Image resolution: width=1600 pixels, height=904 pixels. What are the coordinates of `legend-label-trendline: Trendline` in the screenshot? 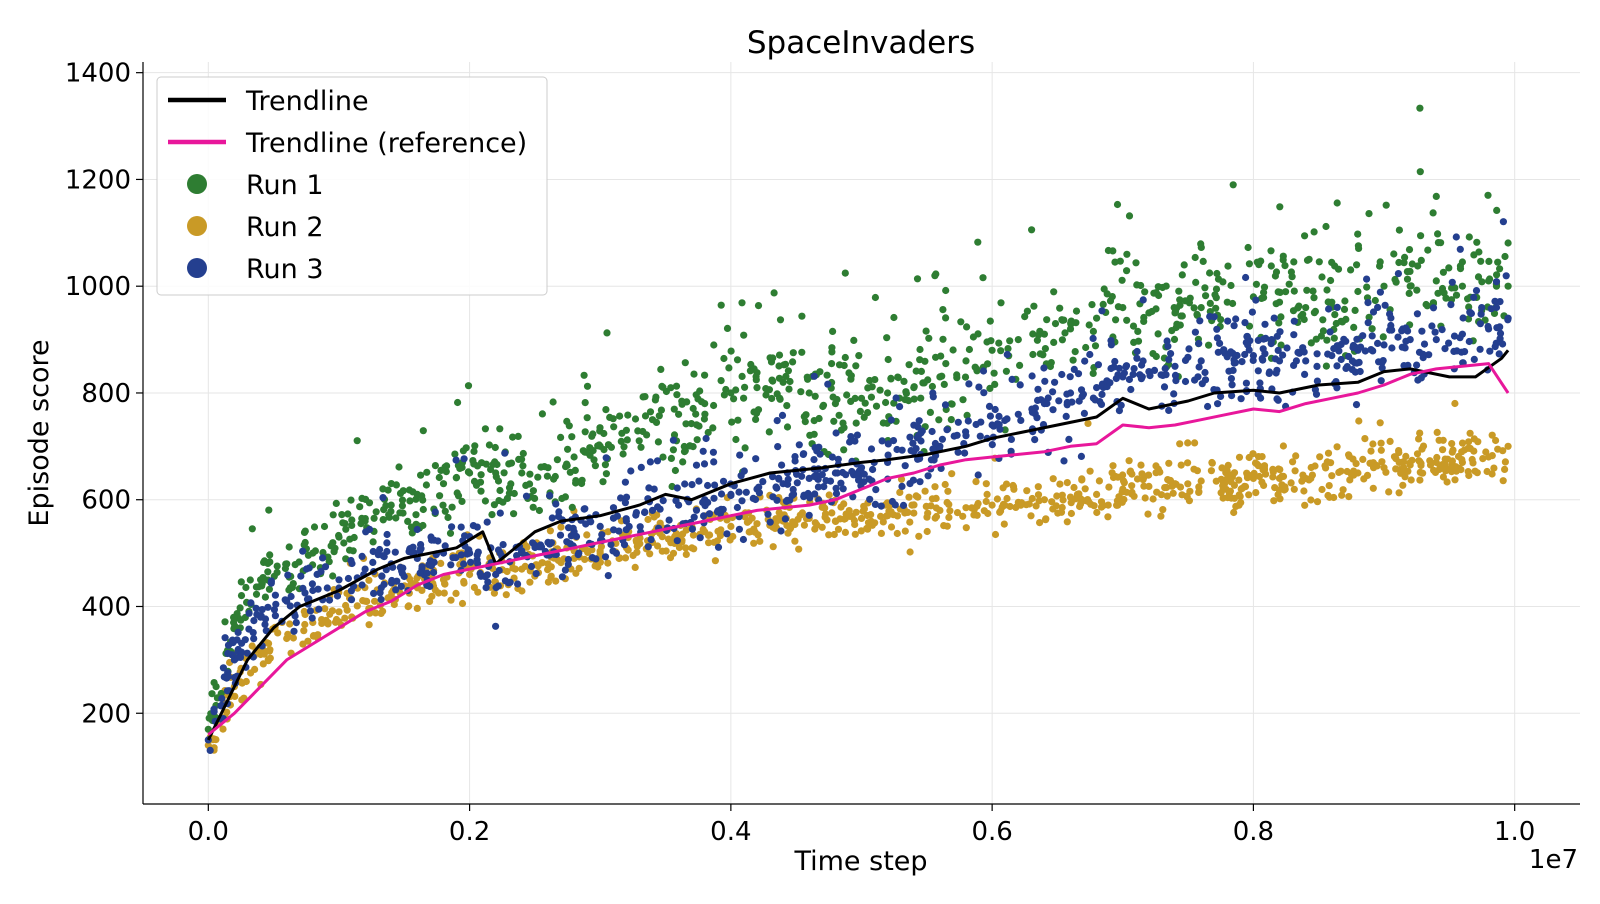 It's located at (307, 101).